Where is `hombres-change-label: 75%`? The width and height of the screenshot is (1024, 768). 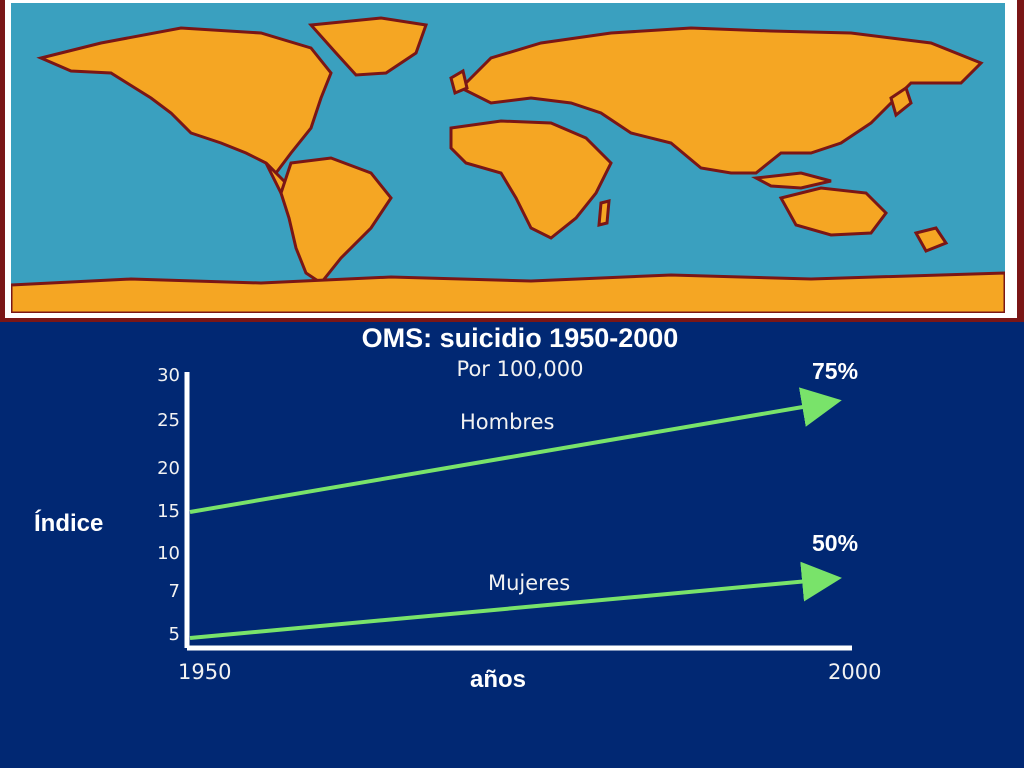
hombres-change-label: 75% is located at coordinates (835, 371).